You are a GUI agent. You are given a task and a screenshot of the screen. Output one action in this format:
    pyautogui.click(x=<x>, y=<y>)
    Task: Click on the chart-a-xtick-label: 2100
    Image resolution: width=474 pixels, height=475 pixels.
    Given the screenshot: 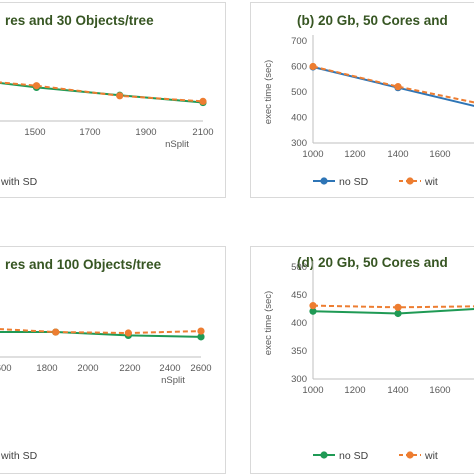 What is the action you would take?
    pyautogui.click(x=202, y=132)
    